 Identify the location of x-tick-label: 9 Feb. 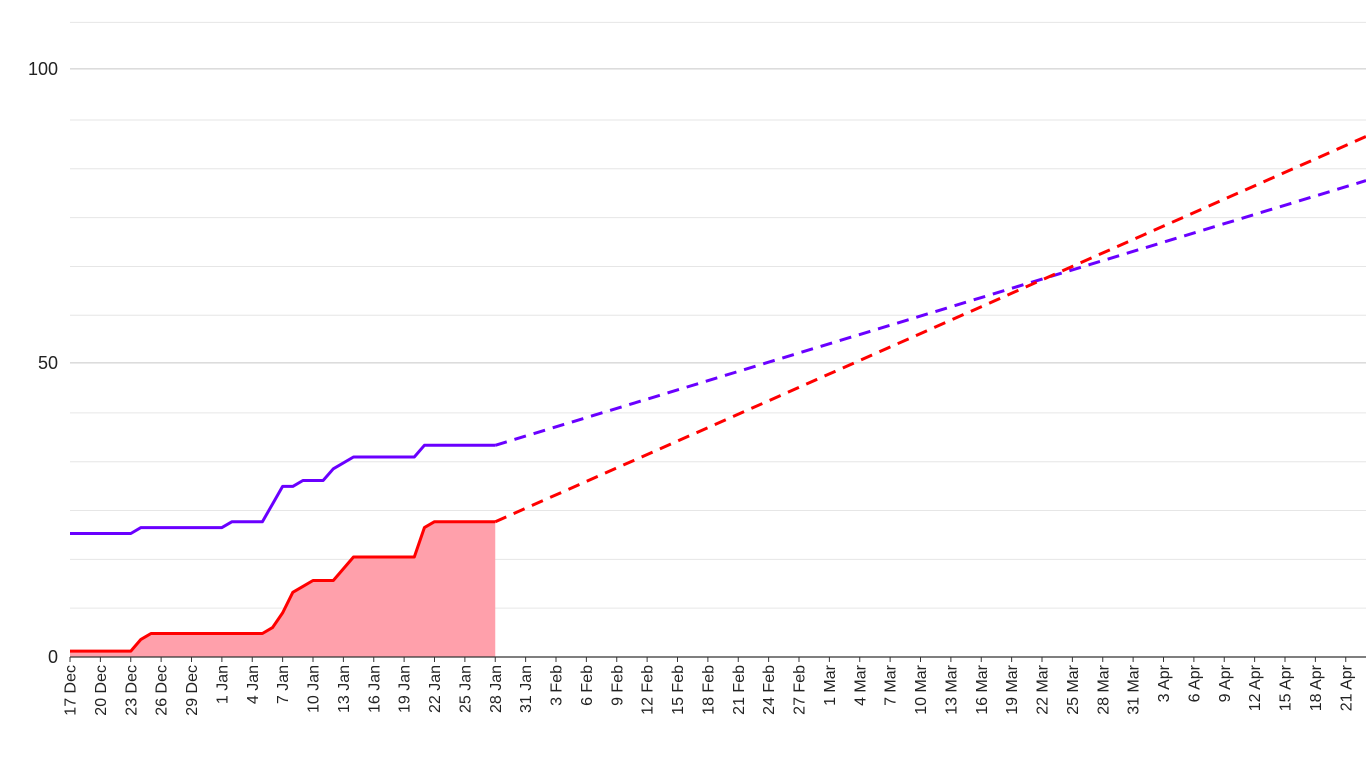
(617, 685).